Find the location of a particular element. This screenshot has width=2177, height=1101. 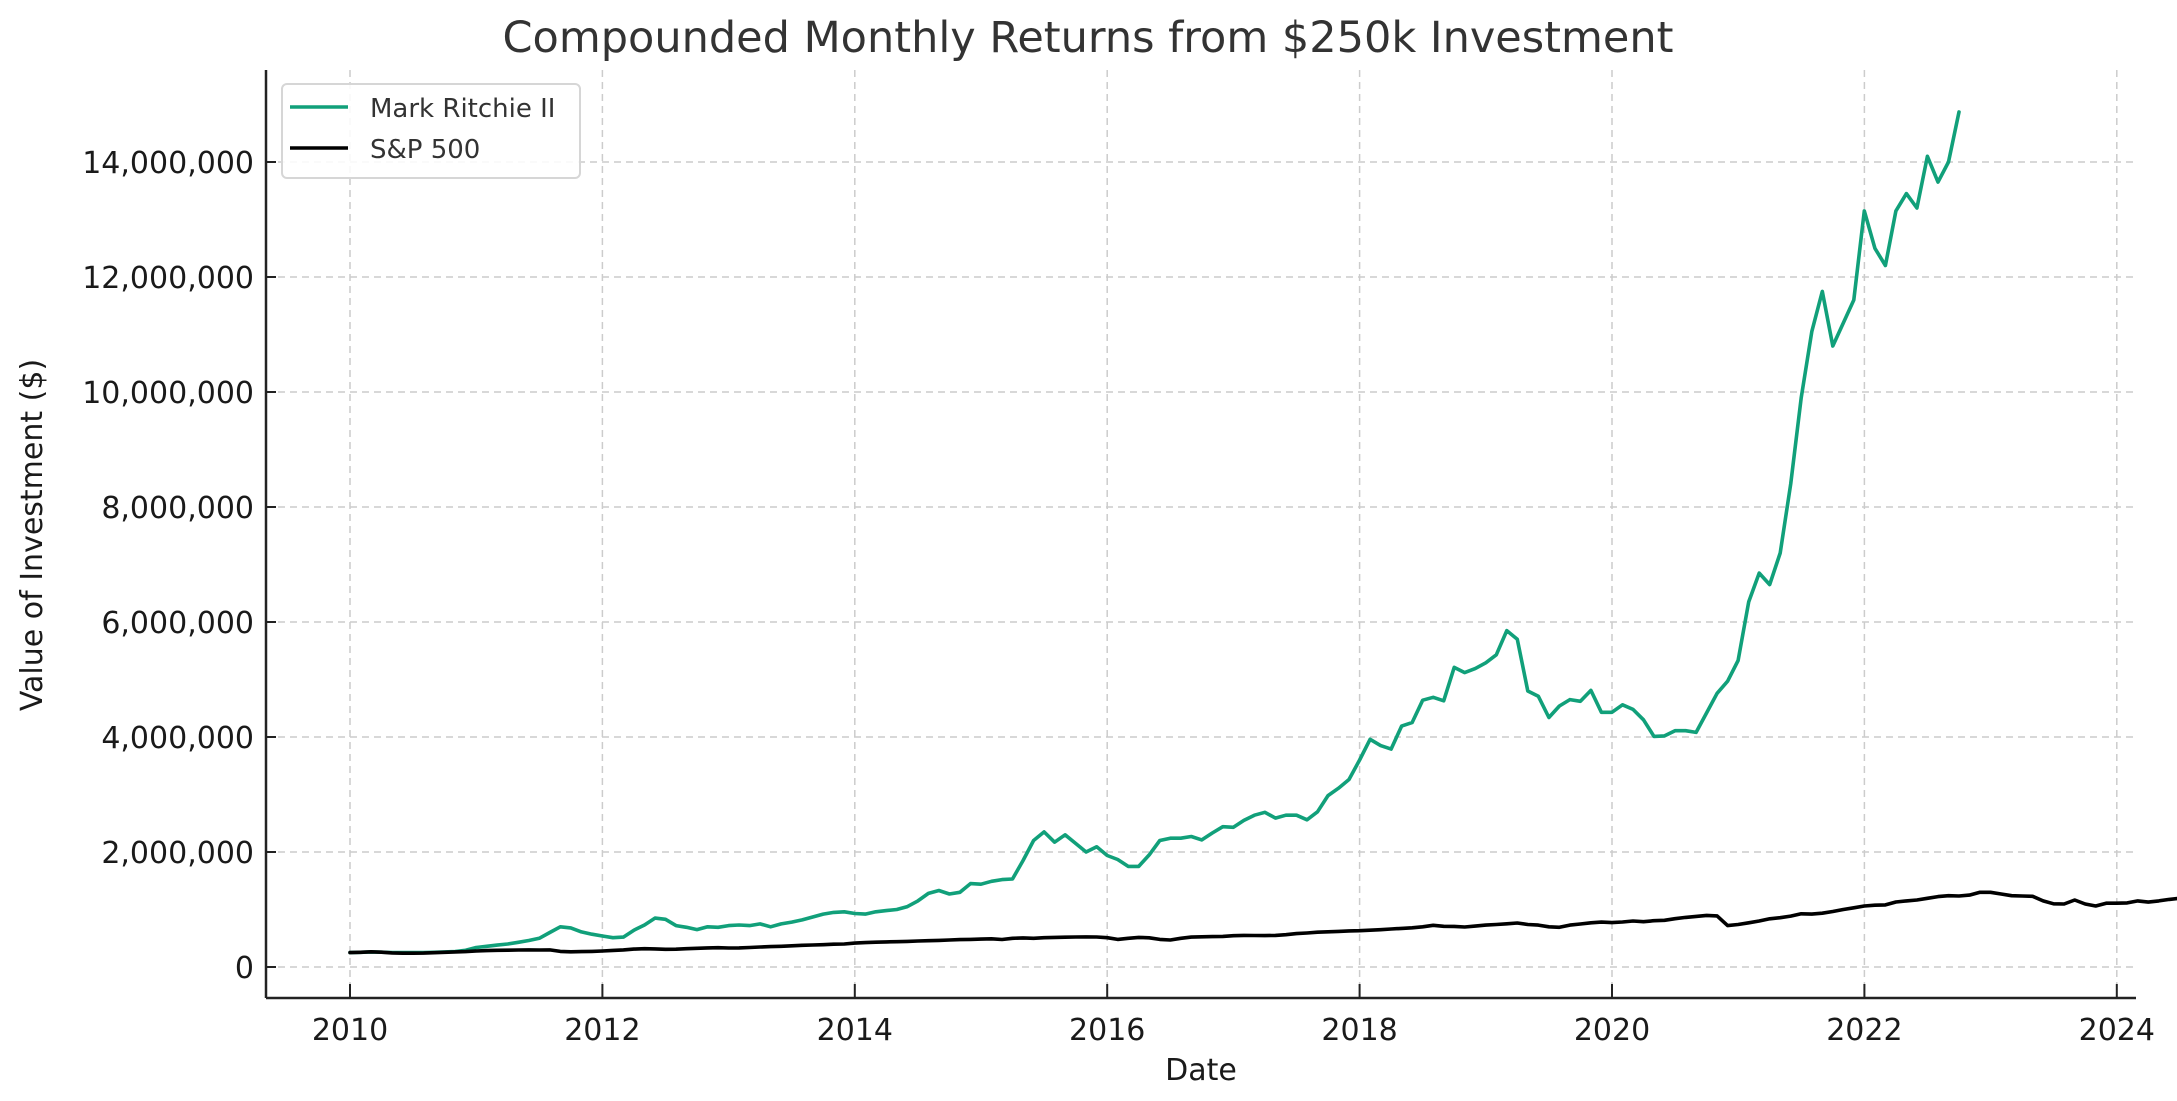

y-tick-label: 10,000,000 is located at coordinates (168, 393).